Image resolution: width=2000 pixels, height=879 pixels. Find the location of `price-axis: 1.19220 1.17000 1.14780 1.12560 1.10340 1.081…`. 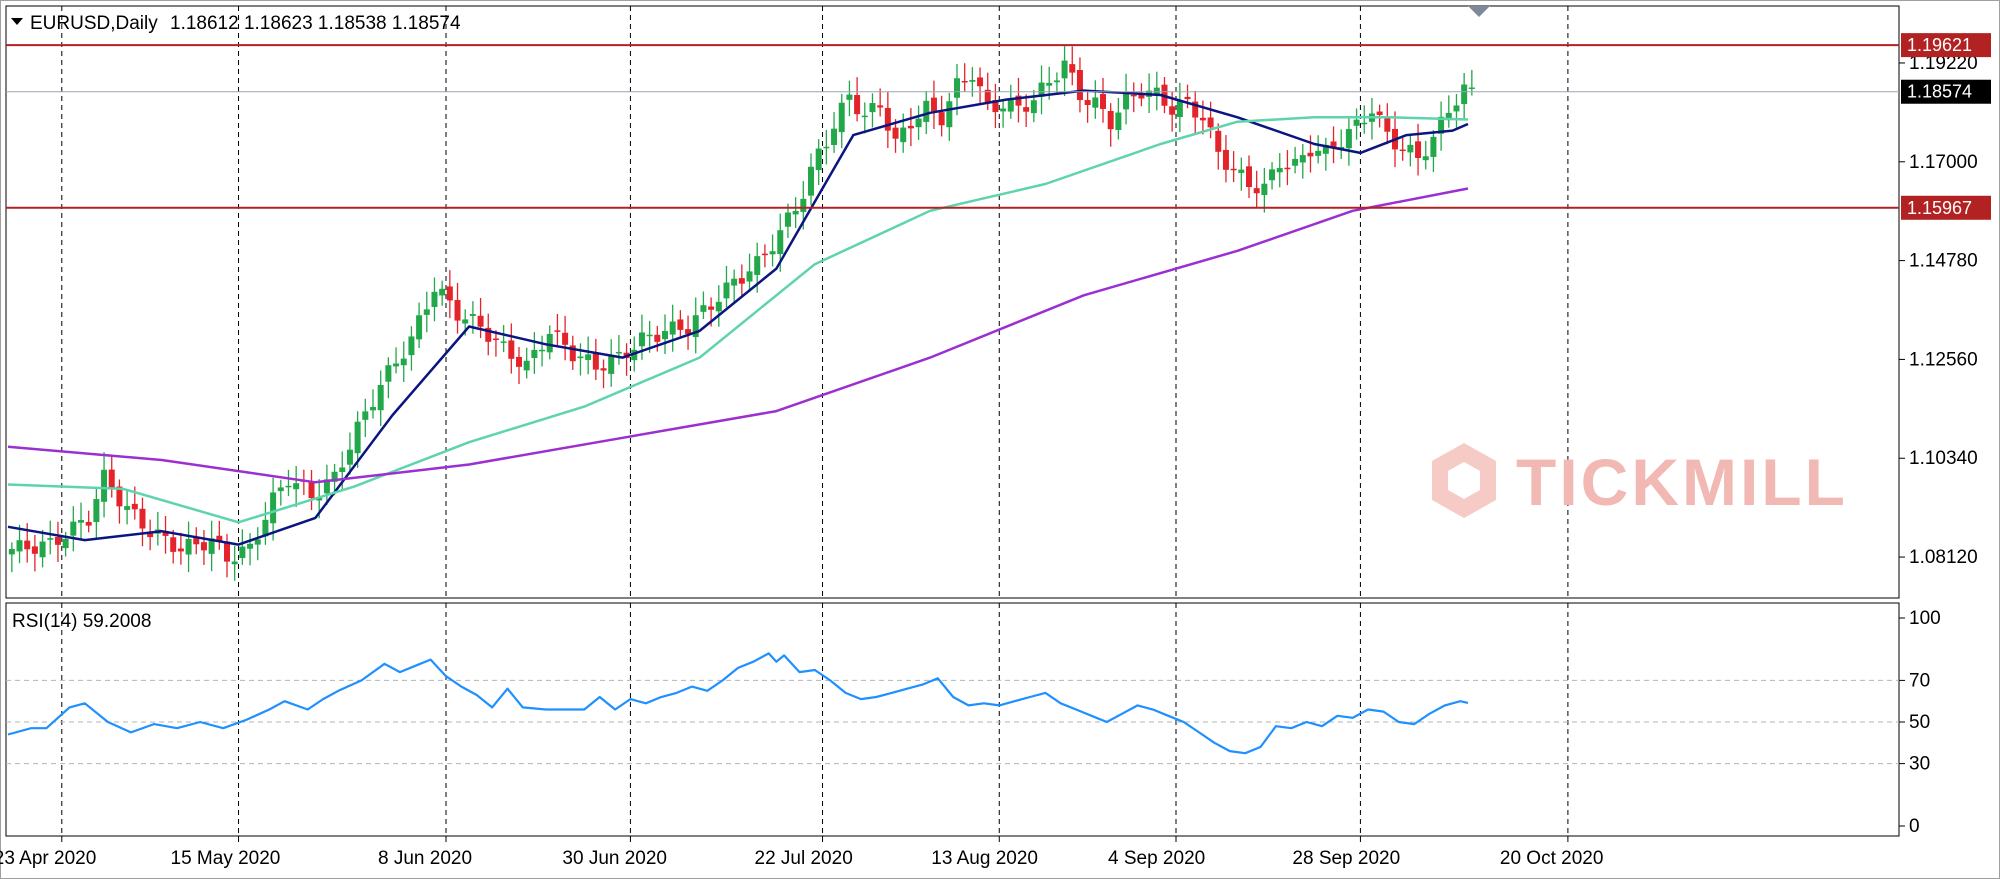

price-axis: 1.19220 1.17000 1.14780 1.12560 1.10340 1.081… is located at coordinates (1945, 300).